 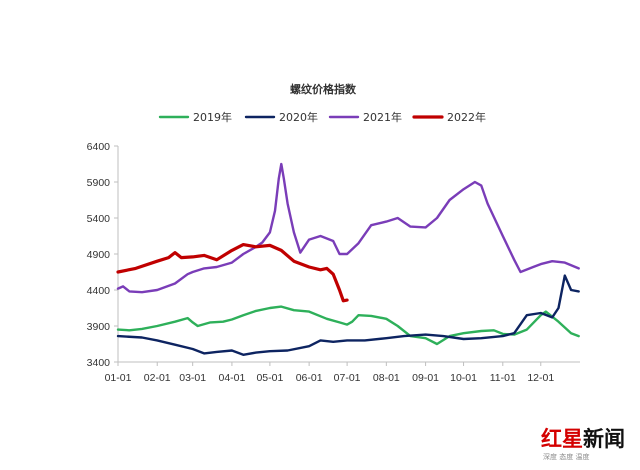 I want to click on watermark-subtitle: 深度 态度 温度, so click(x=566, y=456).